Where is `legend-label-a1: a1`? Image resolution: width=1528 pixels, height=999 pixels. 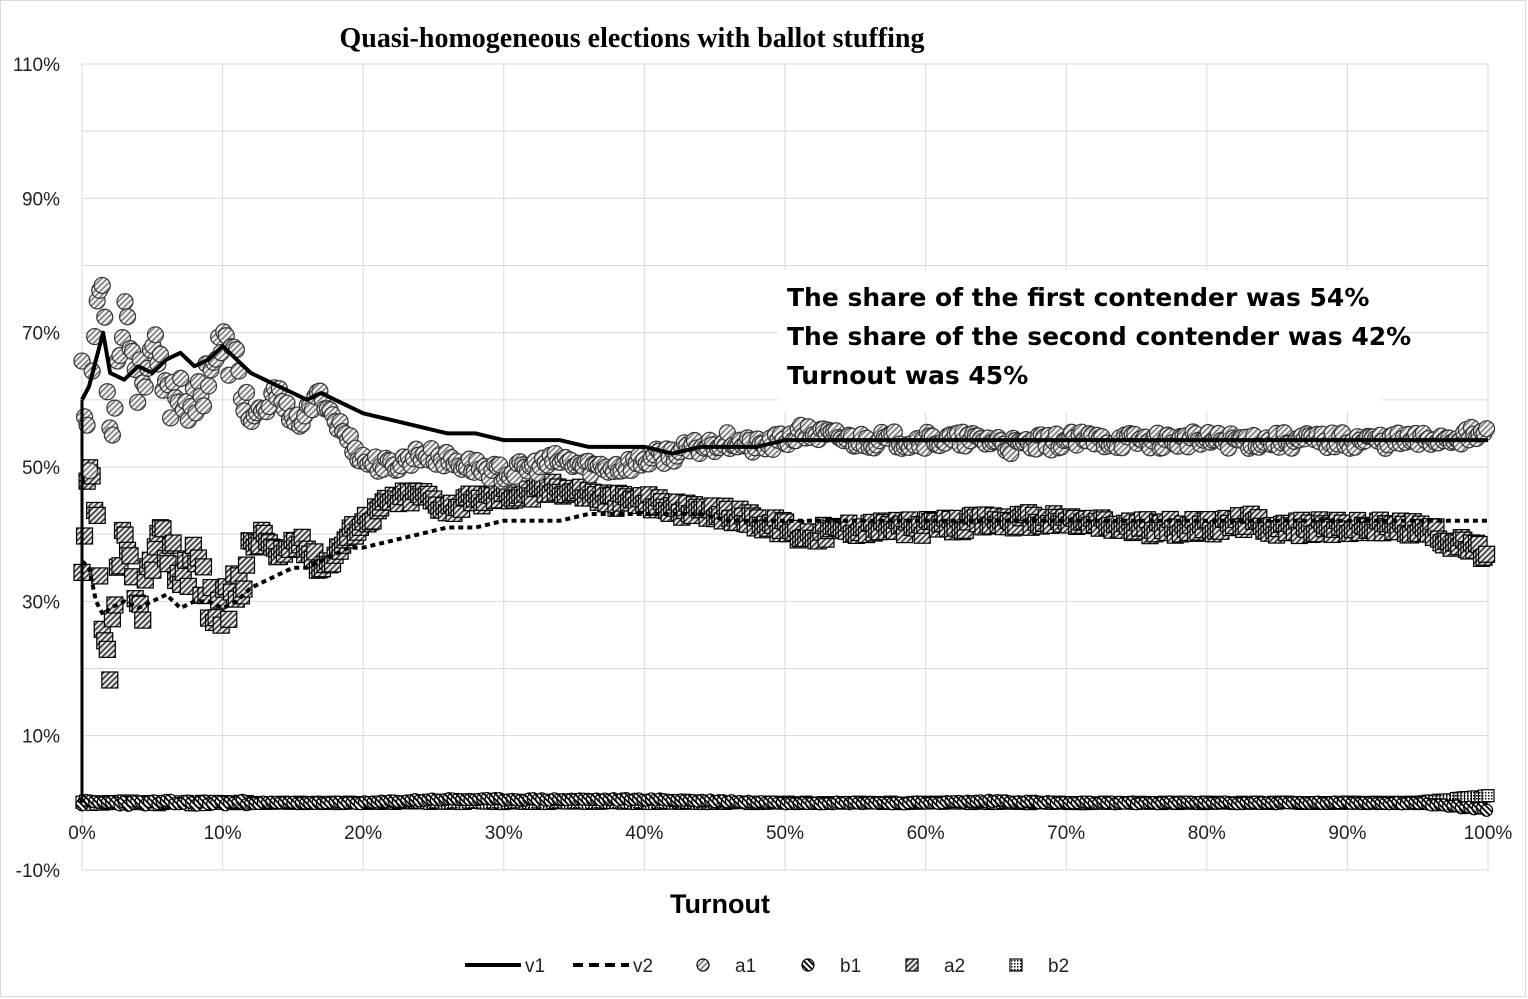
legend-label-a1: a1 is located at coordinates (745, 966).